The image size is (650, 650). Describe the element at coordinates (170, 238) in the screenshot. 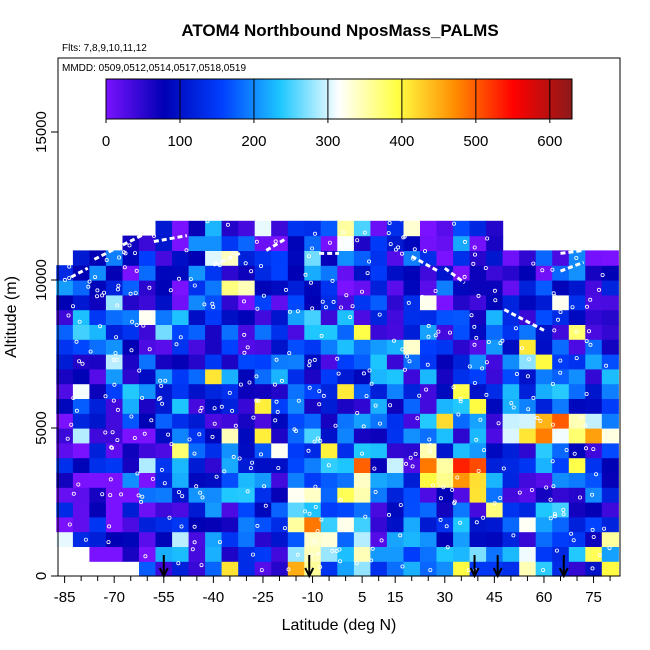

I see `flight-track` at that location.